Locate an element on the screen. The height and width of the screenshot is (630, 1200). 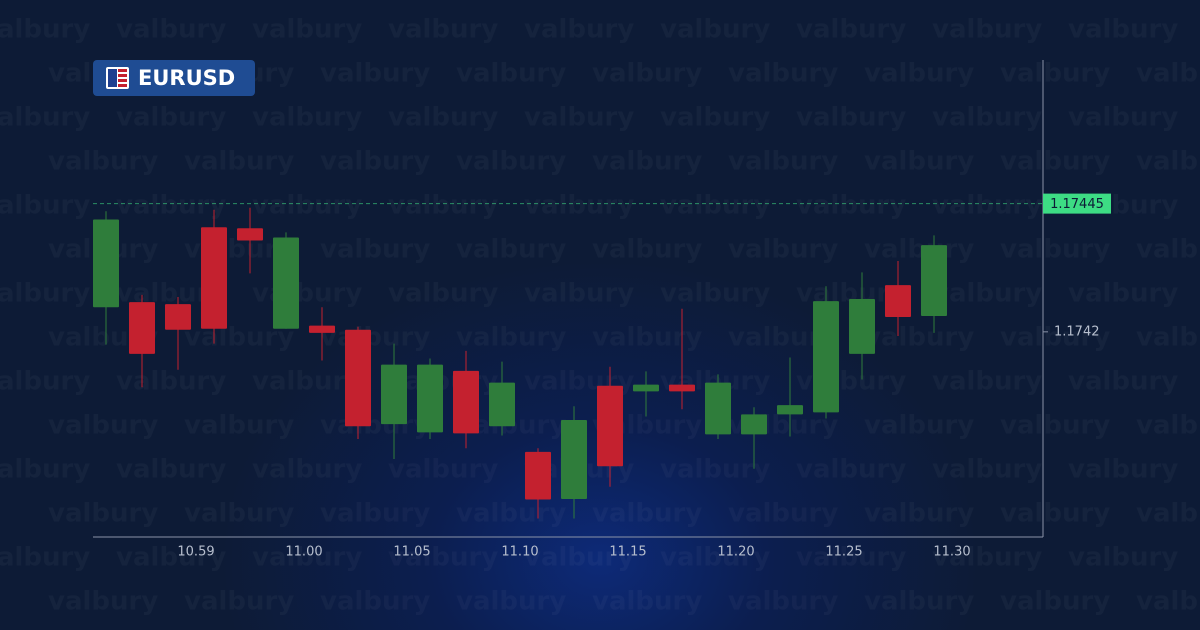
x-tick-label: 11.10 is located at coordinates (519, 552).